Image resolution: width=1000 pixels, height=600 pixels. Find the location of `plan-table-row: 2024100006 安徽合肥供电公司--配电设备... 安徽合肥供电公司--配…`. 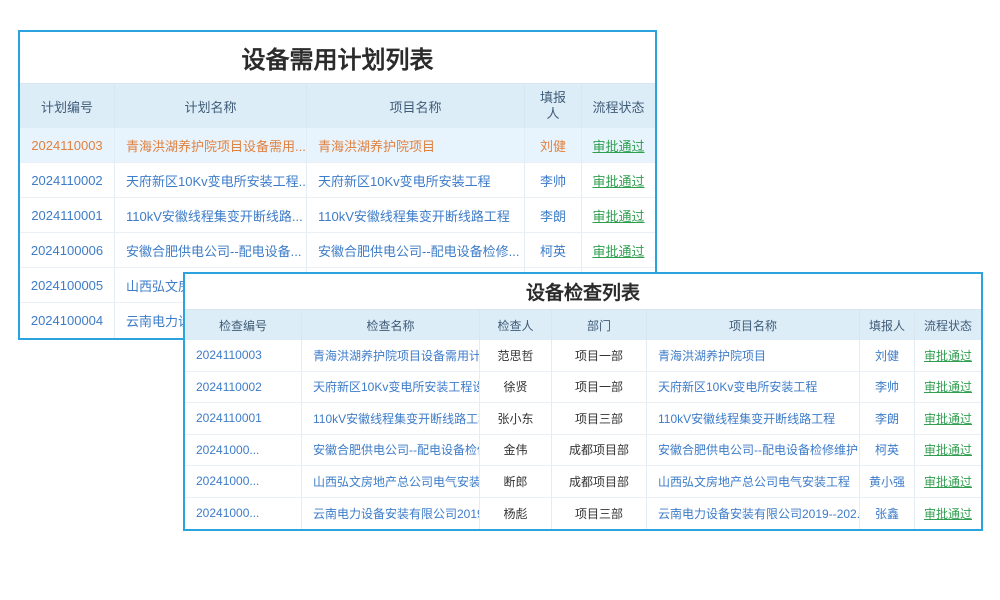

plan-table-row: 2024100006 安徽合肥供电公司--配电设备... 安徽合肥供电公司--配… is located at coordinates (337, 250).